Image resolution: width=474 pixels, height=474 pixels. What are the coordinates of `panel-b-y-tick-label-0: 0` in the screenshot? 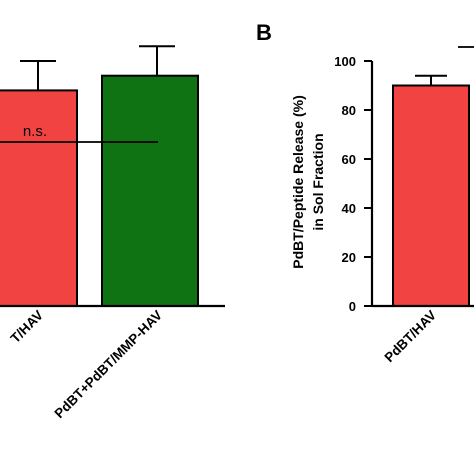 It's located at (352, 306).